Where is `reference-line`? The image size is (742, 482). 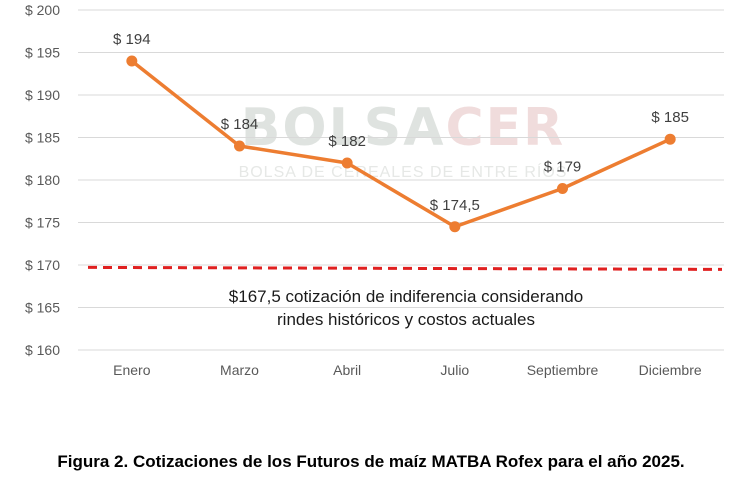
reference-line is located at coordinates (405, 268).